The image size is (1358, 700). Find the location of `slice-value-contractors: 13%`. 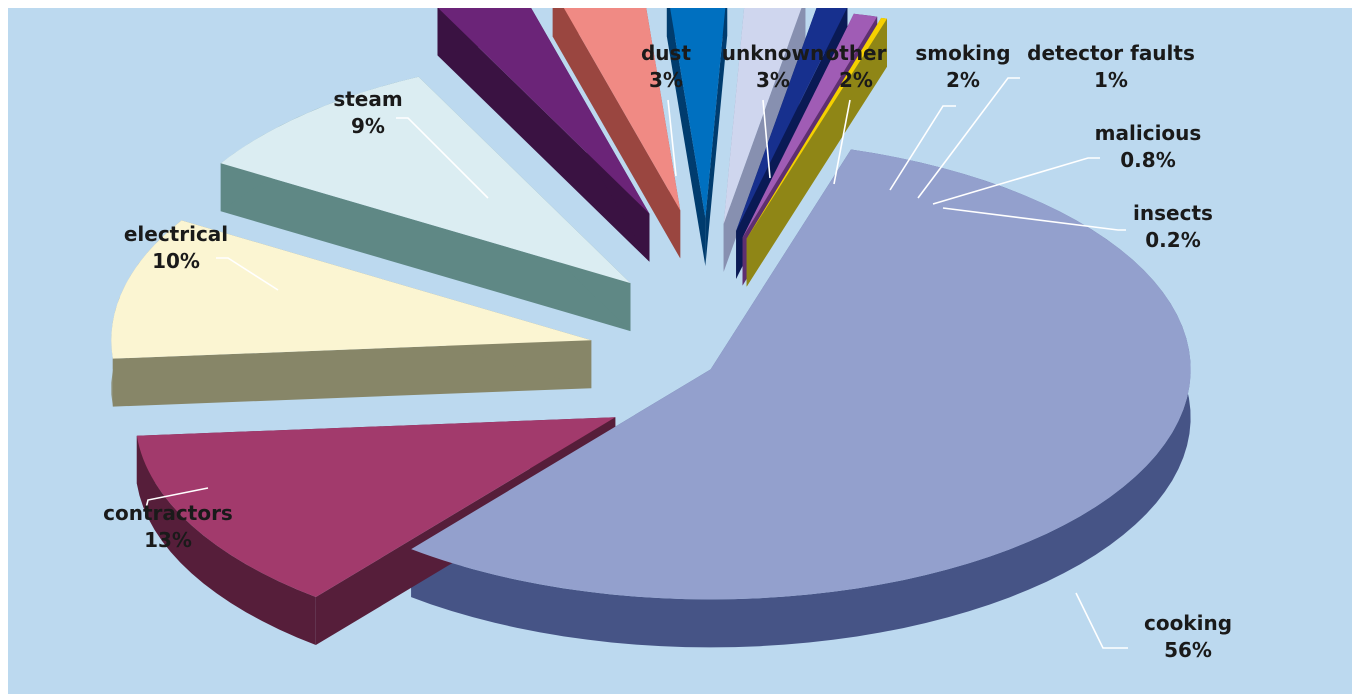

slice-value-contractors: 13% is located at coordinates (168, 540).